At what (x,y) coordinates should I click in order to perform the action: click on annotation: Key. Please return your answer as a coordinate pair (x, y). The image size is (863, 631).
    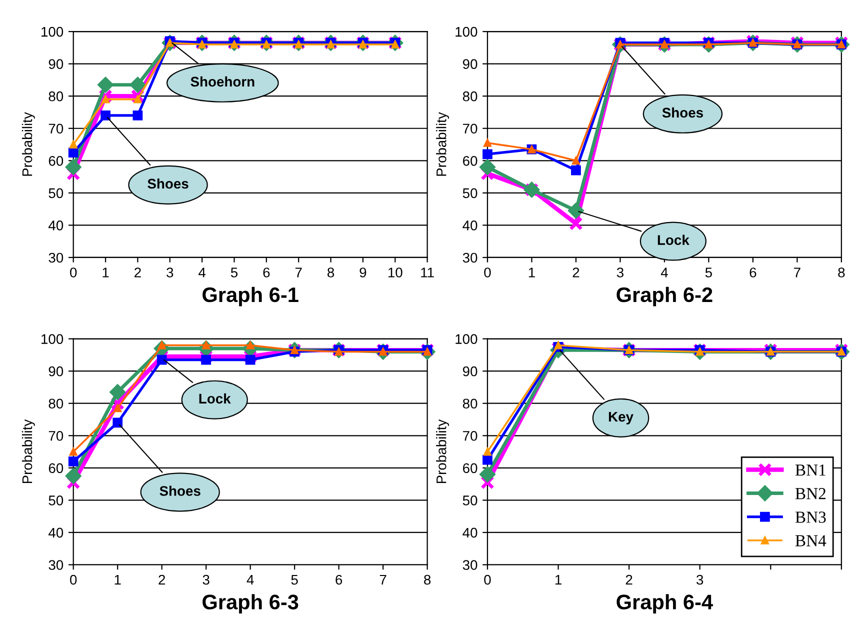
    Looking at the image, I should click on (621, 418).